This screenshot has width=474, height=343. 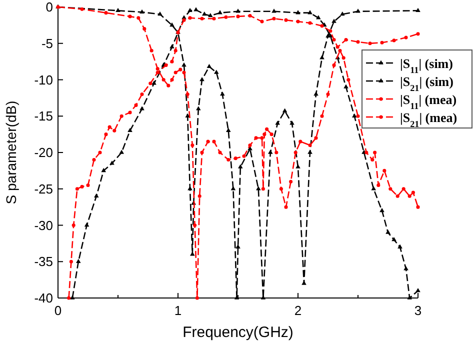 What do you see at coordinates (418, 310) in the screenshot?
I see `x-tick-label: 3` at bounding box center [418, 310].